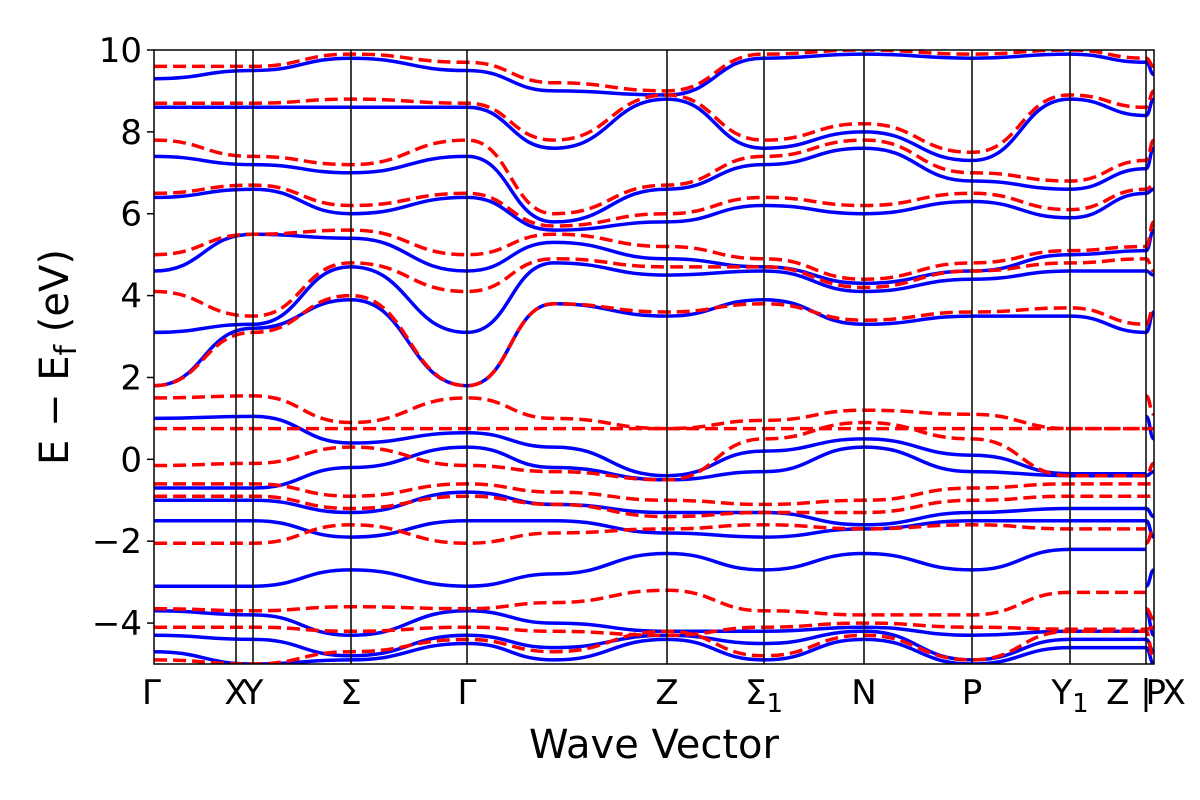 This screenshot has width=1200, height=800. What do you see at coordinates (654, 745) in the screenshot?
I see `x-axis-title: Wave Vector` at bounding box center [654, 745].